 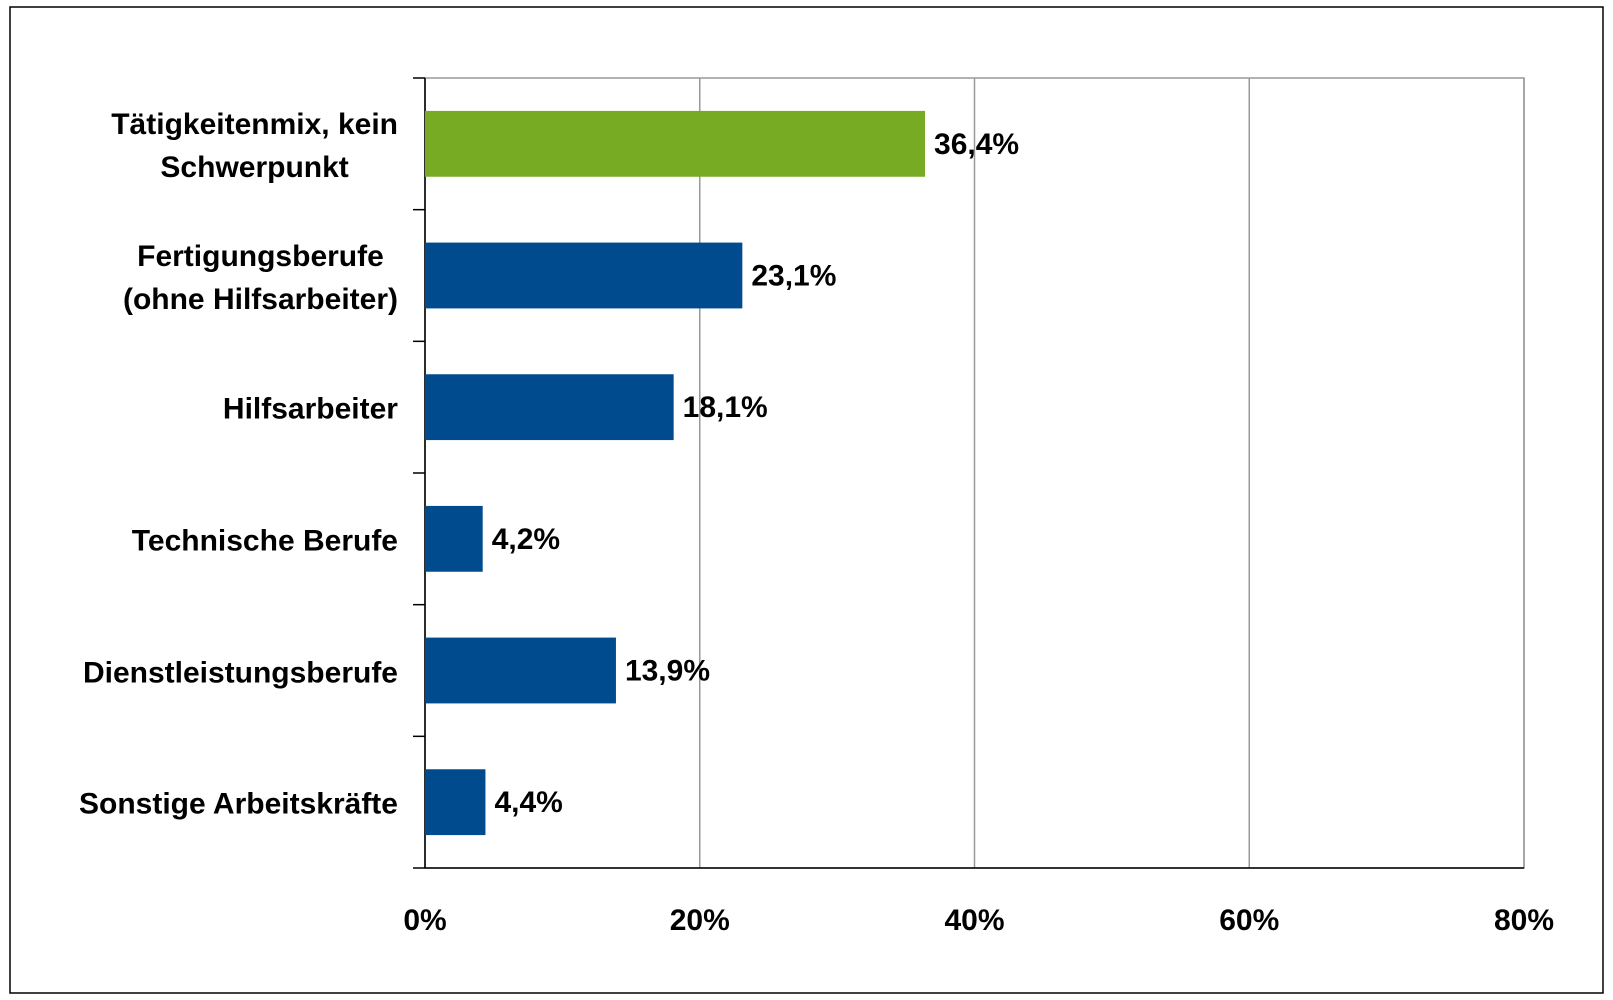 What do you see at coordinates (974, 920) in the screenshot?
I see `x-tick-label: 40%` at bounding box center [974, 920].